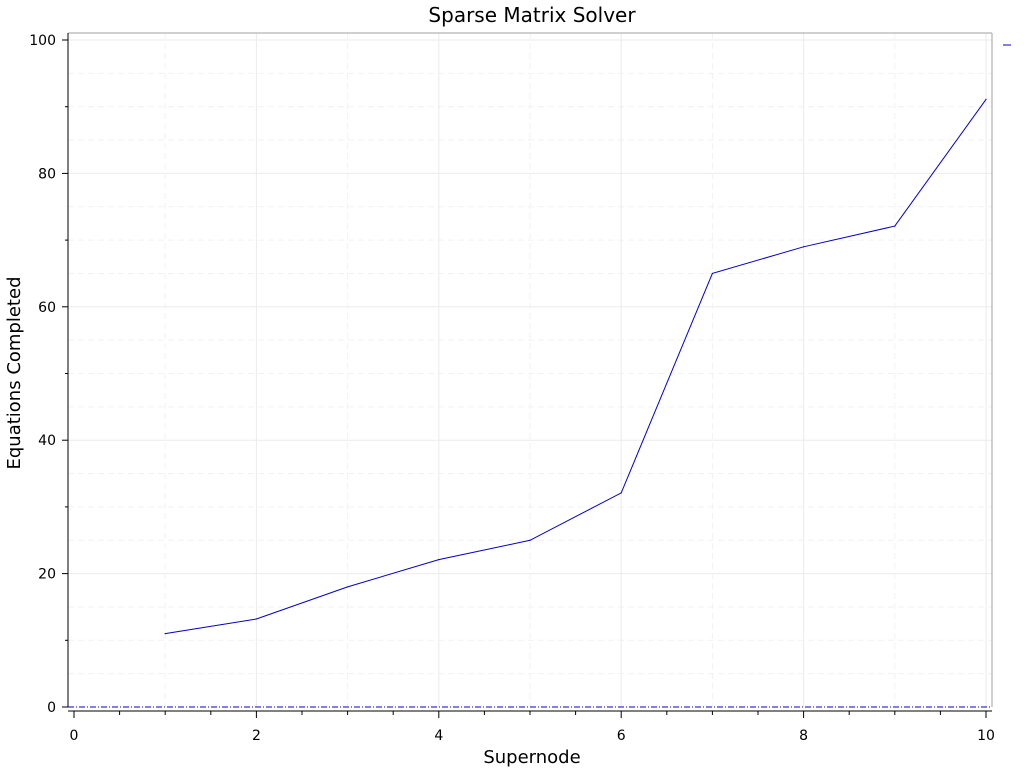 The image size is (1024, 768). What do you see at coordinates (47, 174) in the screenshot?
I see `y-tick-label: 80` at bounding box center [47, 174].